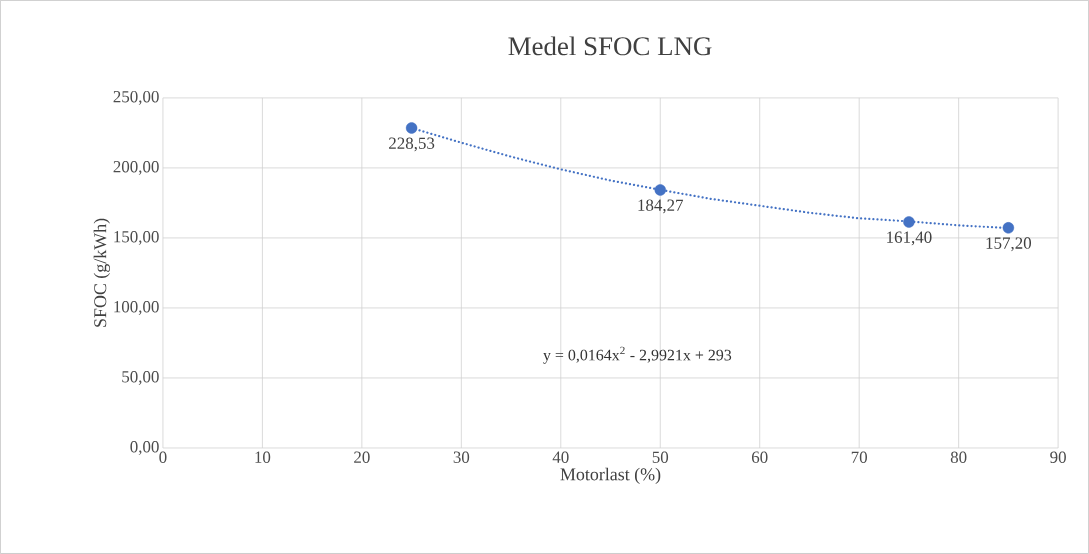 Image resolution: width=1089 pixels, height=554 pixels. I want to click on x-tick-label: 10, so click(263, 457).